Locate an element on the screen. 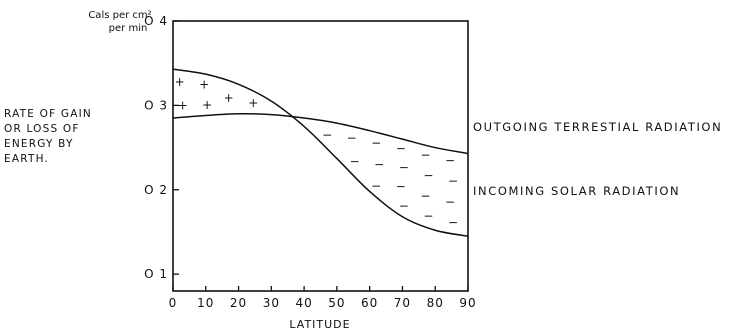  x-tick-label: 40 is located at coordinates (303, 303).